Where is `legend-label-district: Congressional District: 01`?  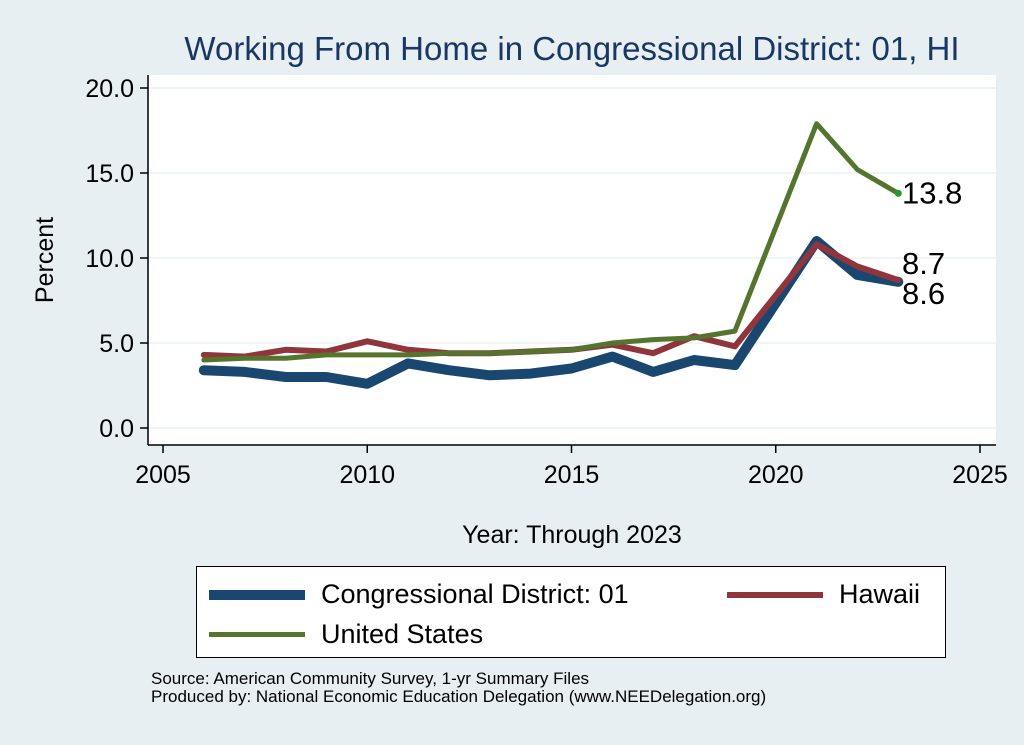
legend-label-district: Congressional District: 01 is located at coordinates (475, 594).